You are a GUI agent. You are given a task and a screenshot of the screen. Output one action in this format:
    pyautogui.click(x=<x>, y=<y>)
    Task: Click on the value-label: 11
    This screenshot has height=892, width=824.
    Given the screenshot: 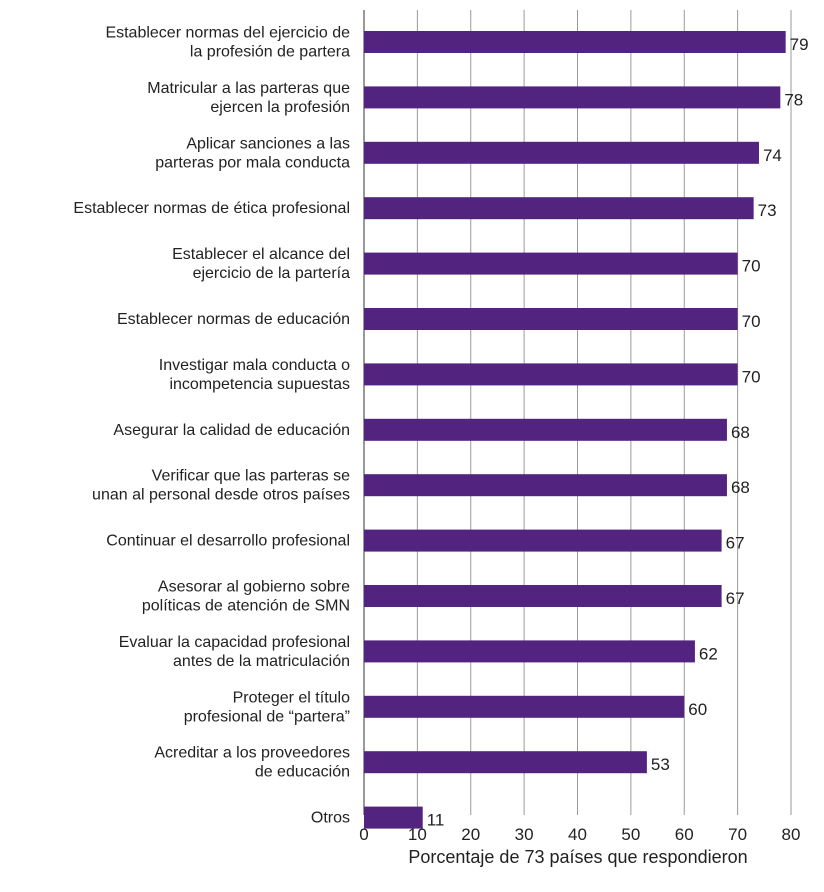 What is the action you would take?
    pyautogui.click(x=436, y=820)
    